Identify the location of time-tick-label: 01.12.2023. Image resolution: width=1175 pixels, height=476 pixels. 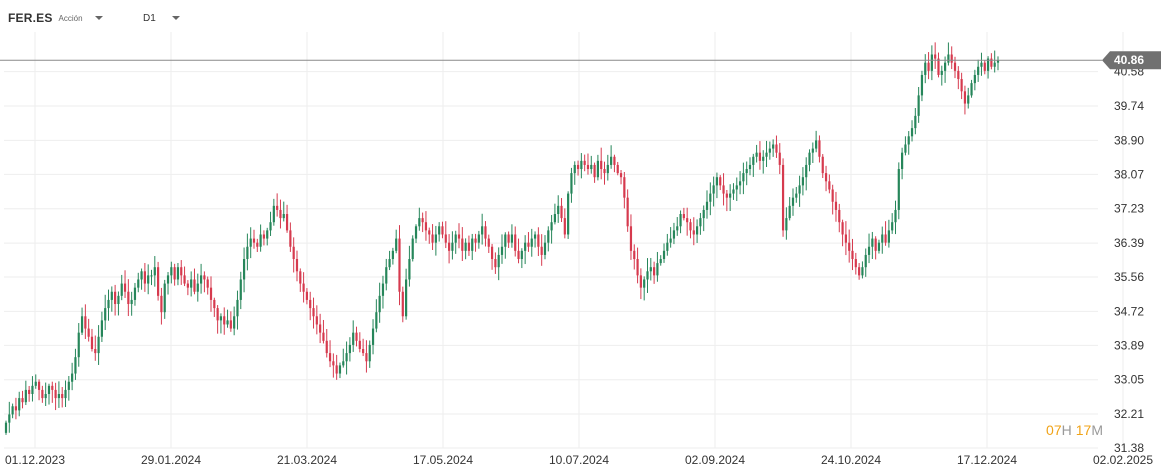
(35, 460).